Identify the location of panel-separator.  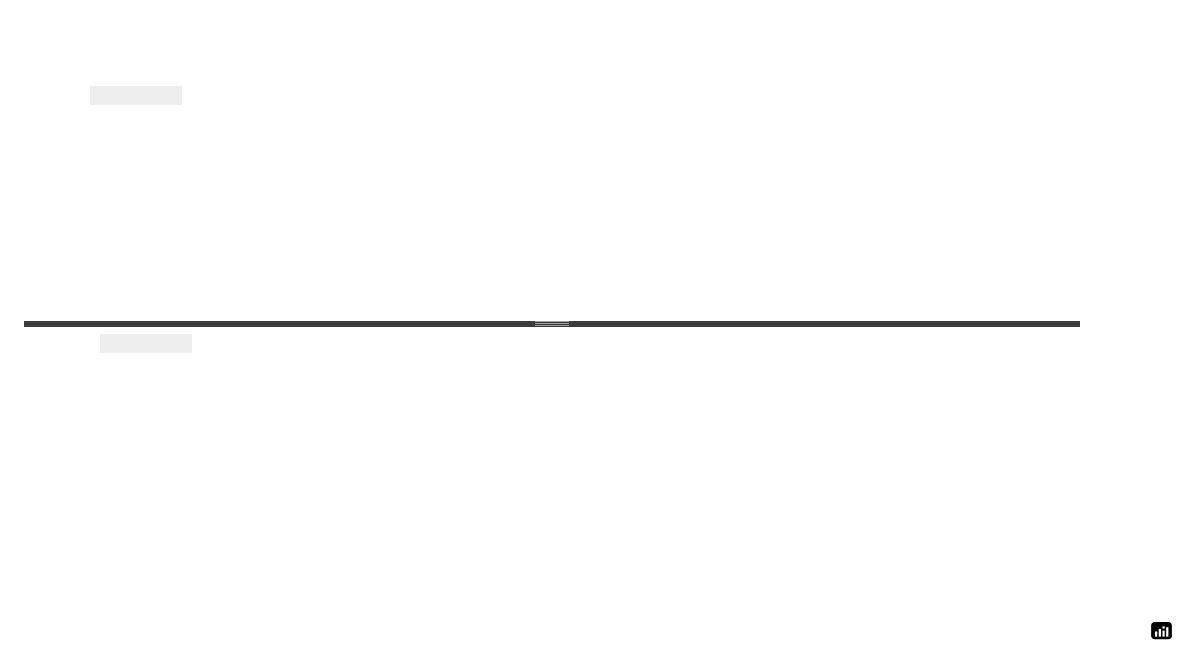
(552, 324).